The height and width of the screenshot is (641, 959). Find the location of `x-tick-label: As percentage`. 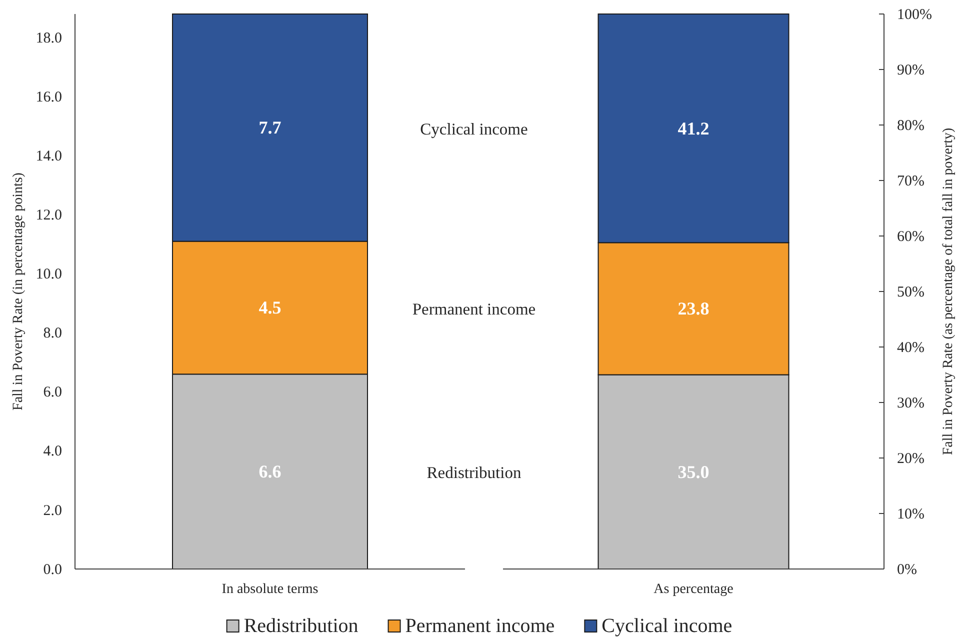

x-tick-label: As percentage is located at coordinates (694, 589).